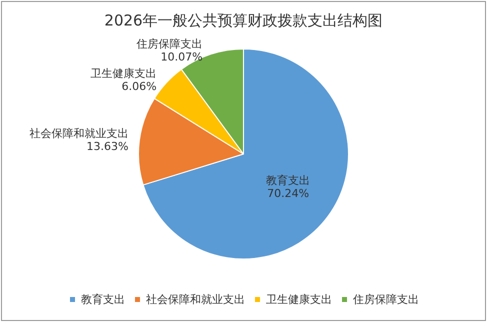 This screenshot has height=324, width=489. I want to click on data-label: 70.24%, so click(288, 193).